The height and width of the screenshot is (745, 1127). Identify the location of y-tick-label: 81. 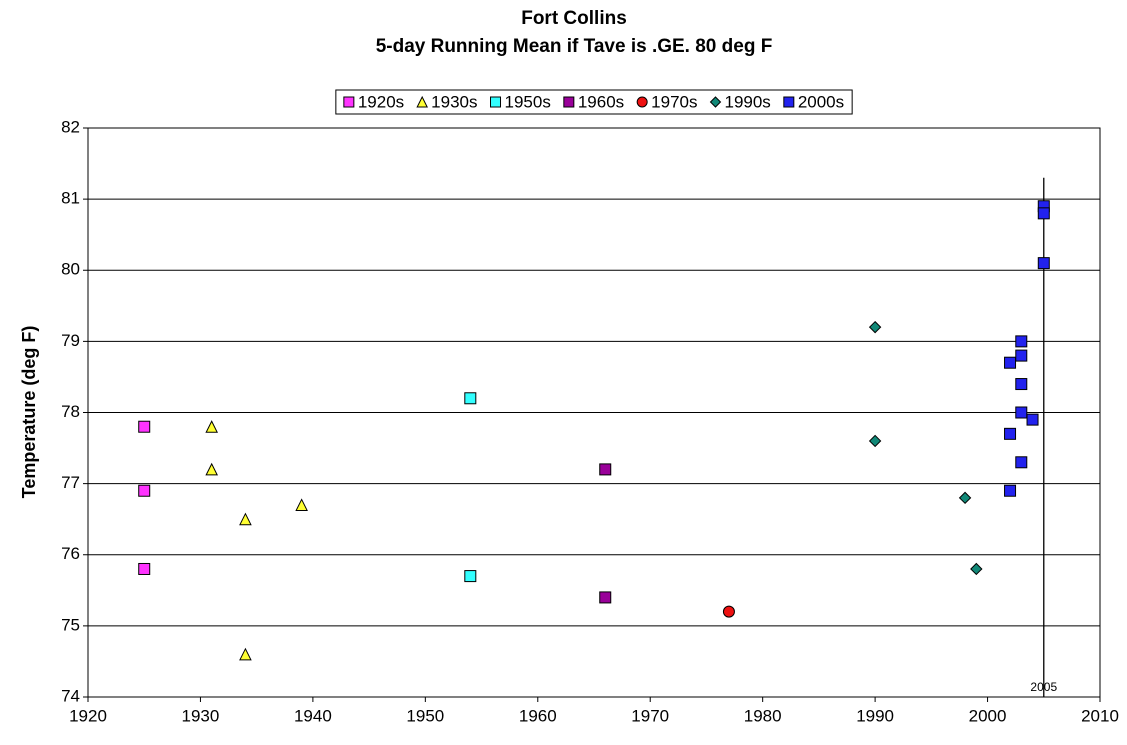
(70, 198).